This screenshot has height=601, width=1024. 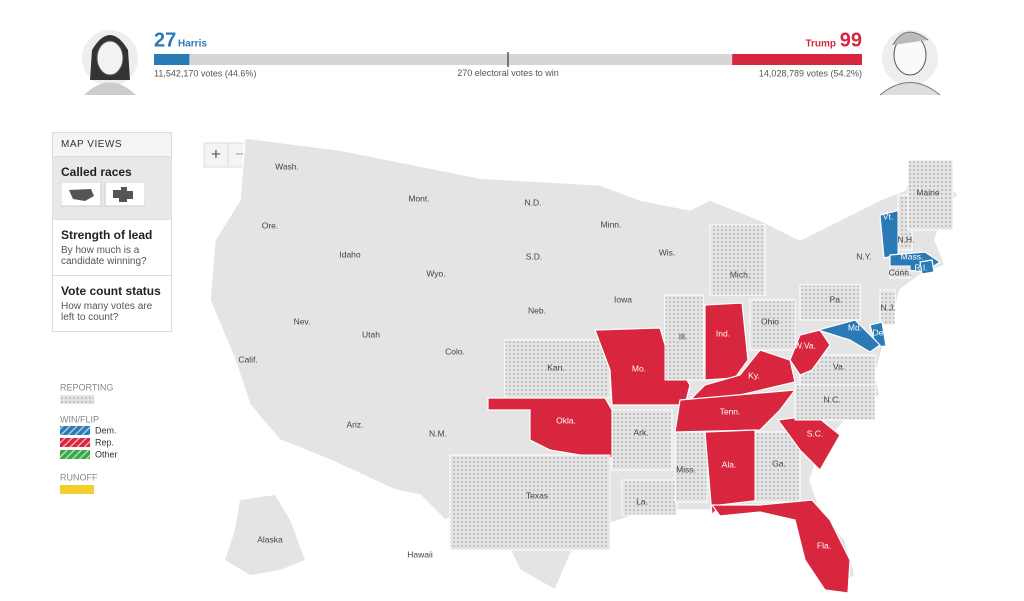 I want to click on state-label: Maine, so click(x=927, y=192).